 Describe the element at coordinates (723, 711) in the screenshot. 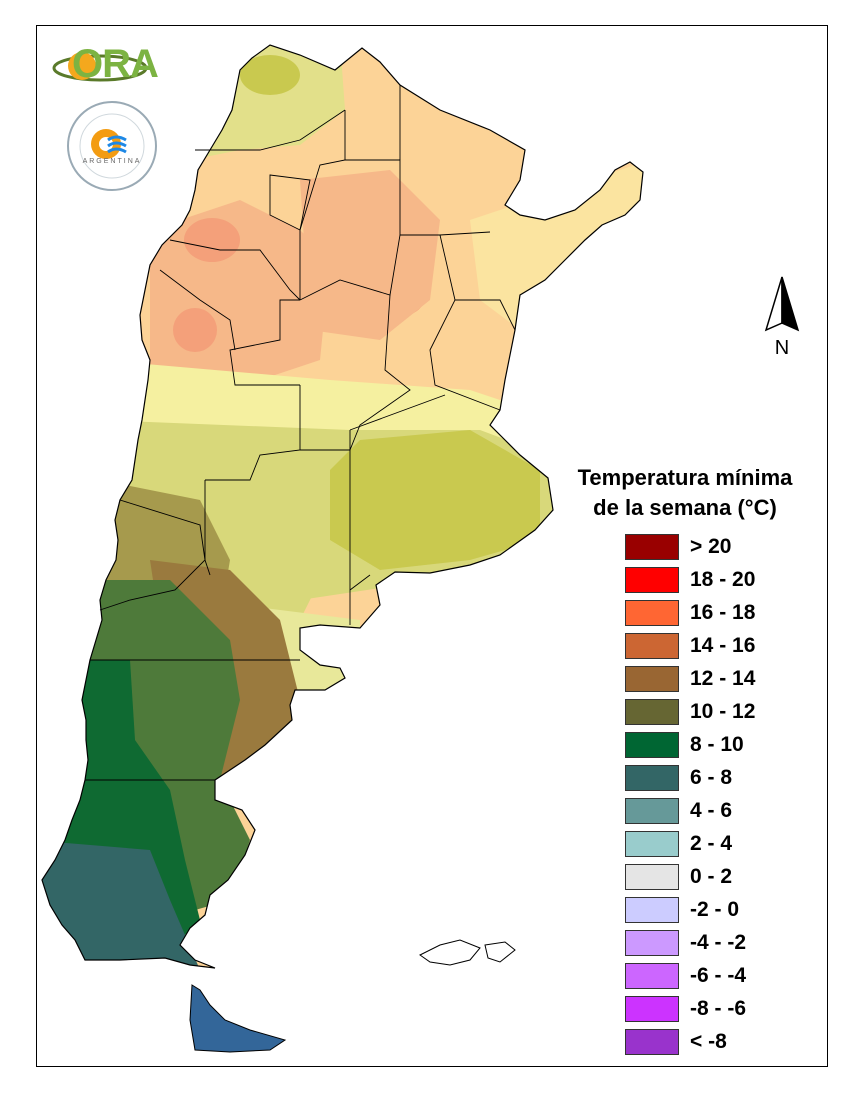

I see `legend-label: 10 - 12` at that location.